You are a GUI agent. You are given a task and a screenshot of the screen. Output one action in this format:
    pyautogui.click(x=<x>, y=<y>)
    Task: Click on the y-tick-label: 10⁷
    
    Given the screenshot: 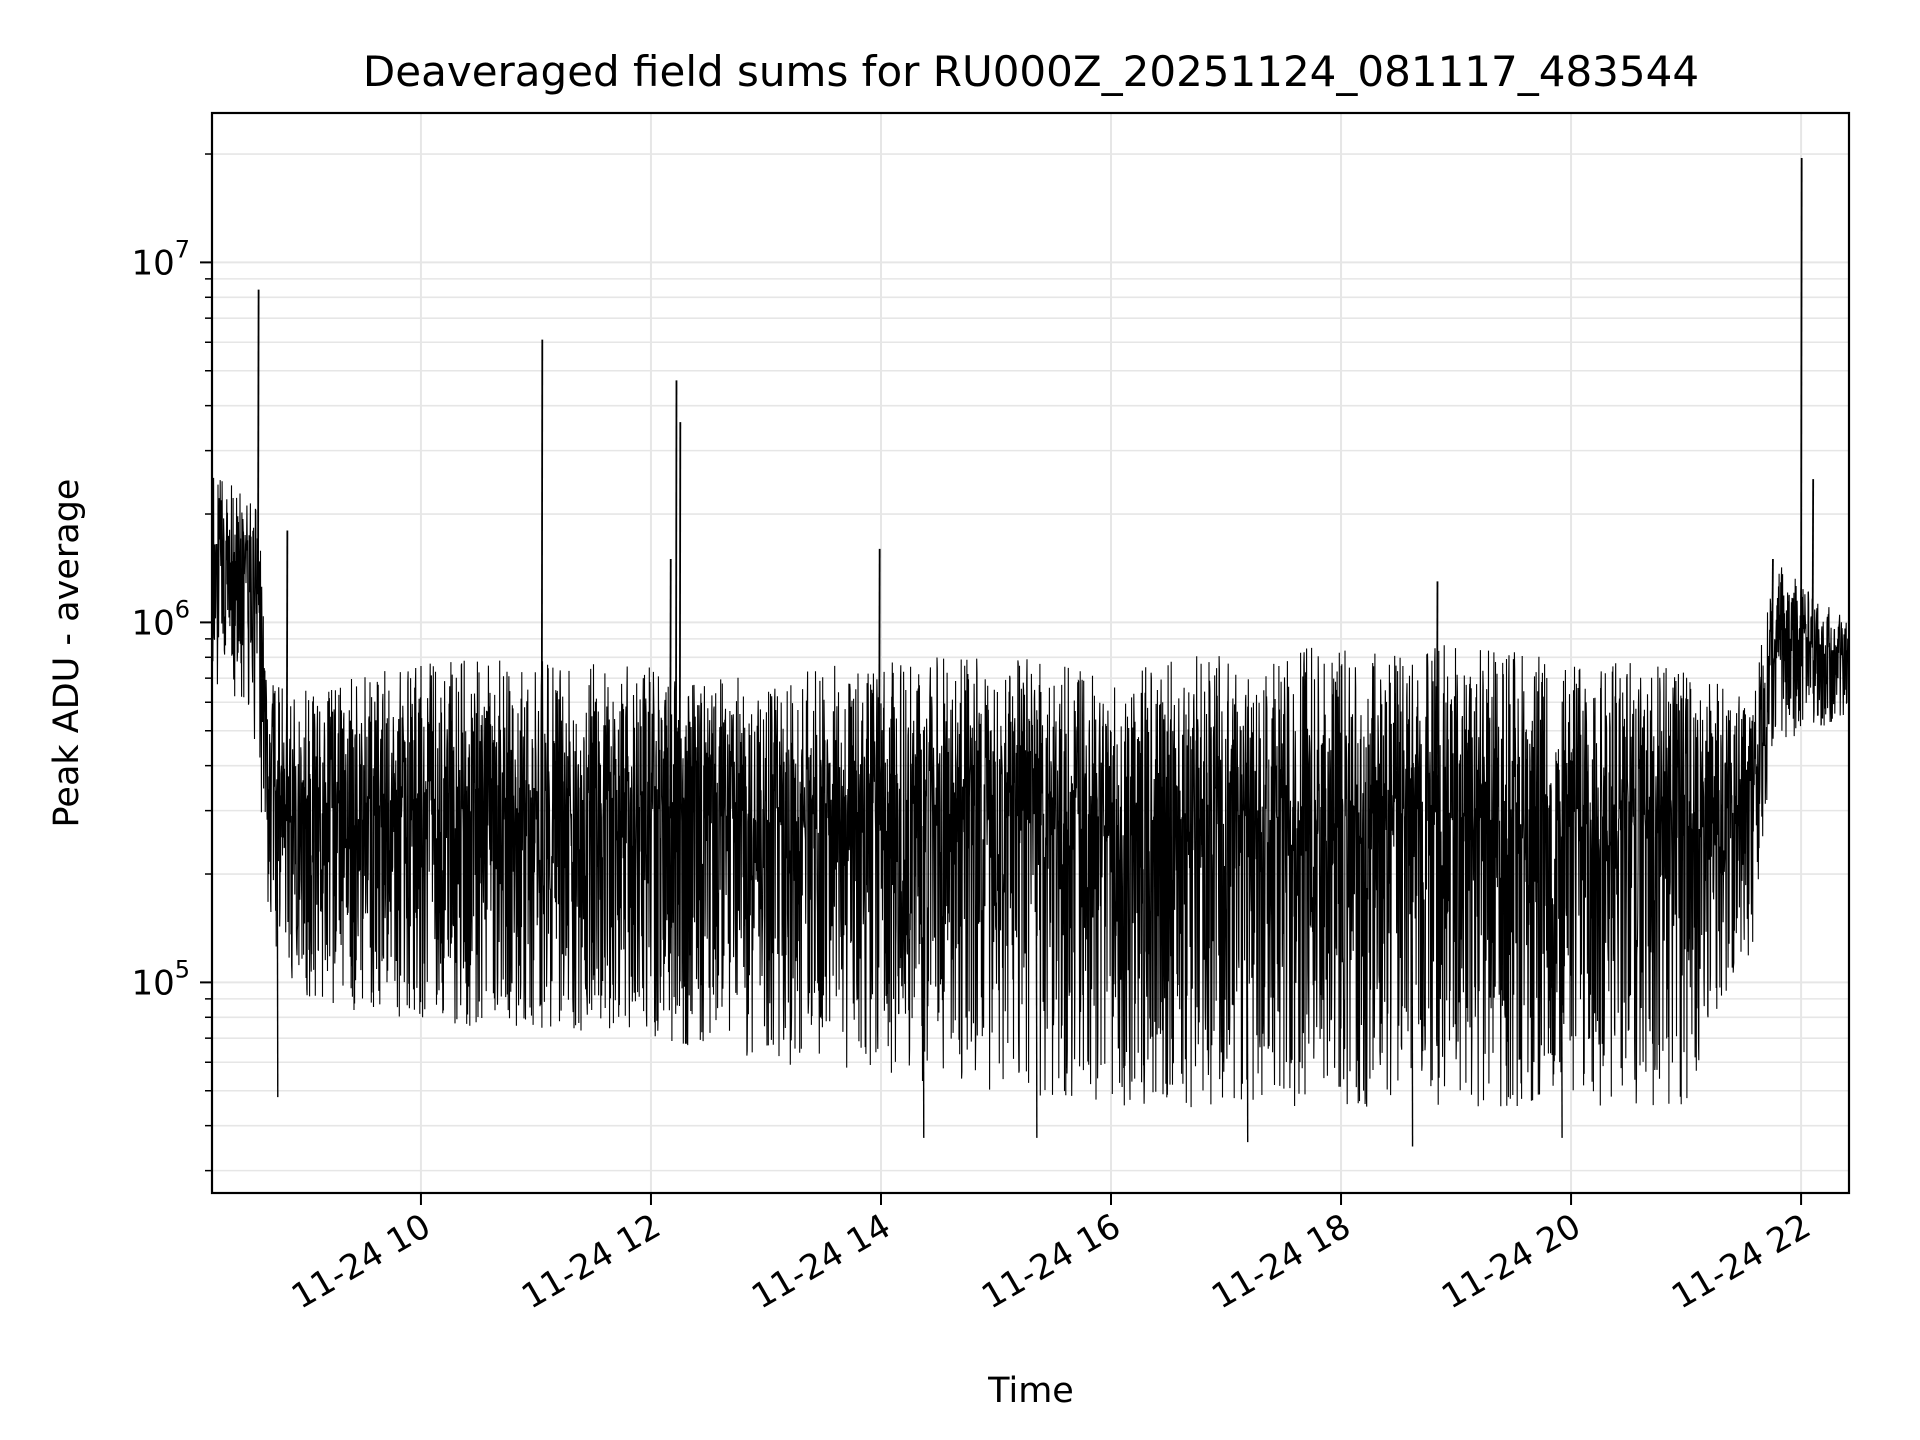 What is the action you would take?
    pyautogui.click(x=160, y=259)
    